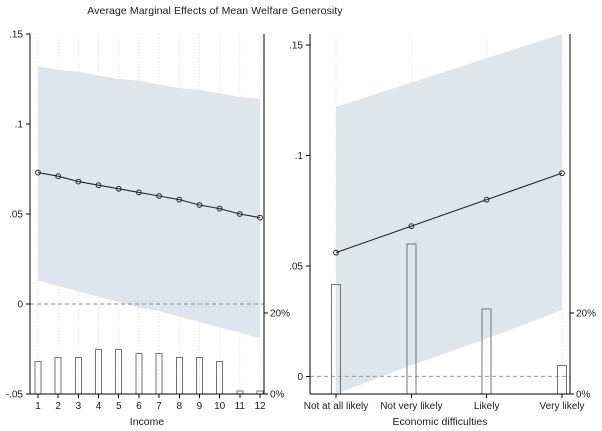 The width and height of the screenshot is (602, 431). What do you see at coordinates (179, 406) in the screenshot?
I see `svg-text: 8` at bounding box center [179, 406].